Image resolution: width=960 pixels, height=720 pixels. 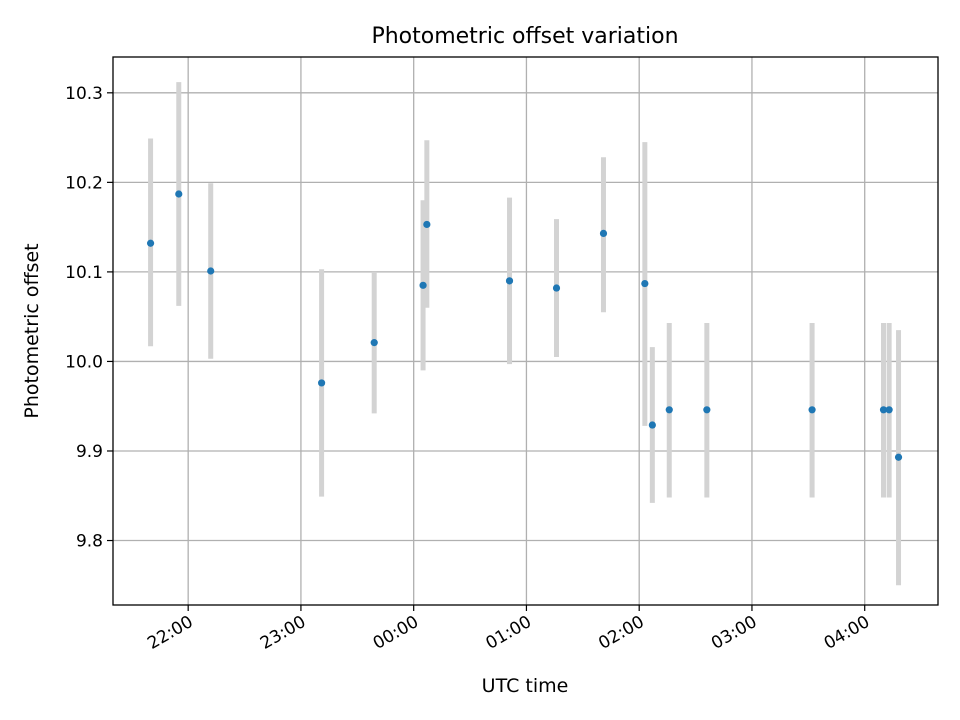 I want to click on y-tick-label: 10.3, so click(x=84, y=94).